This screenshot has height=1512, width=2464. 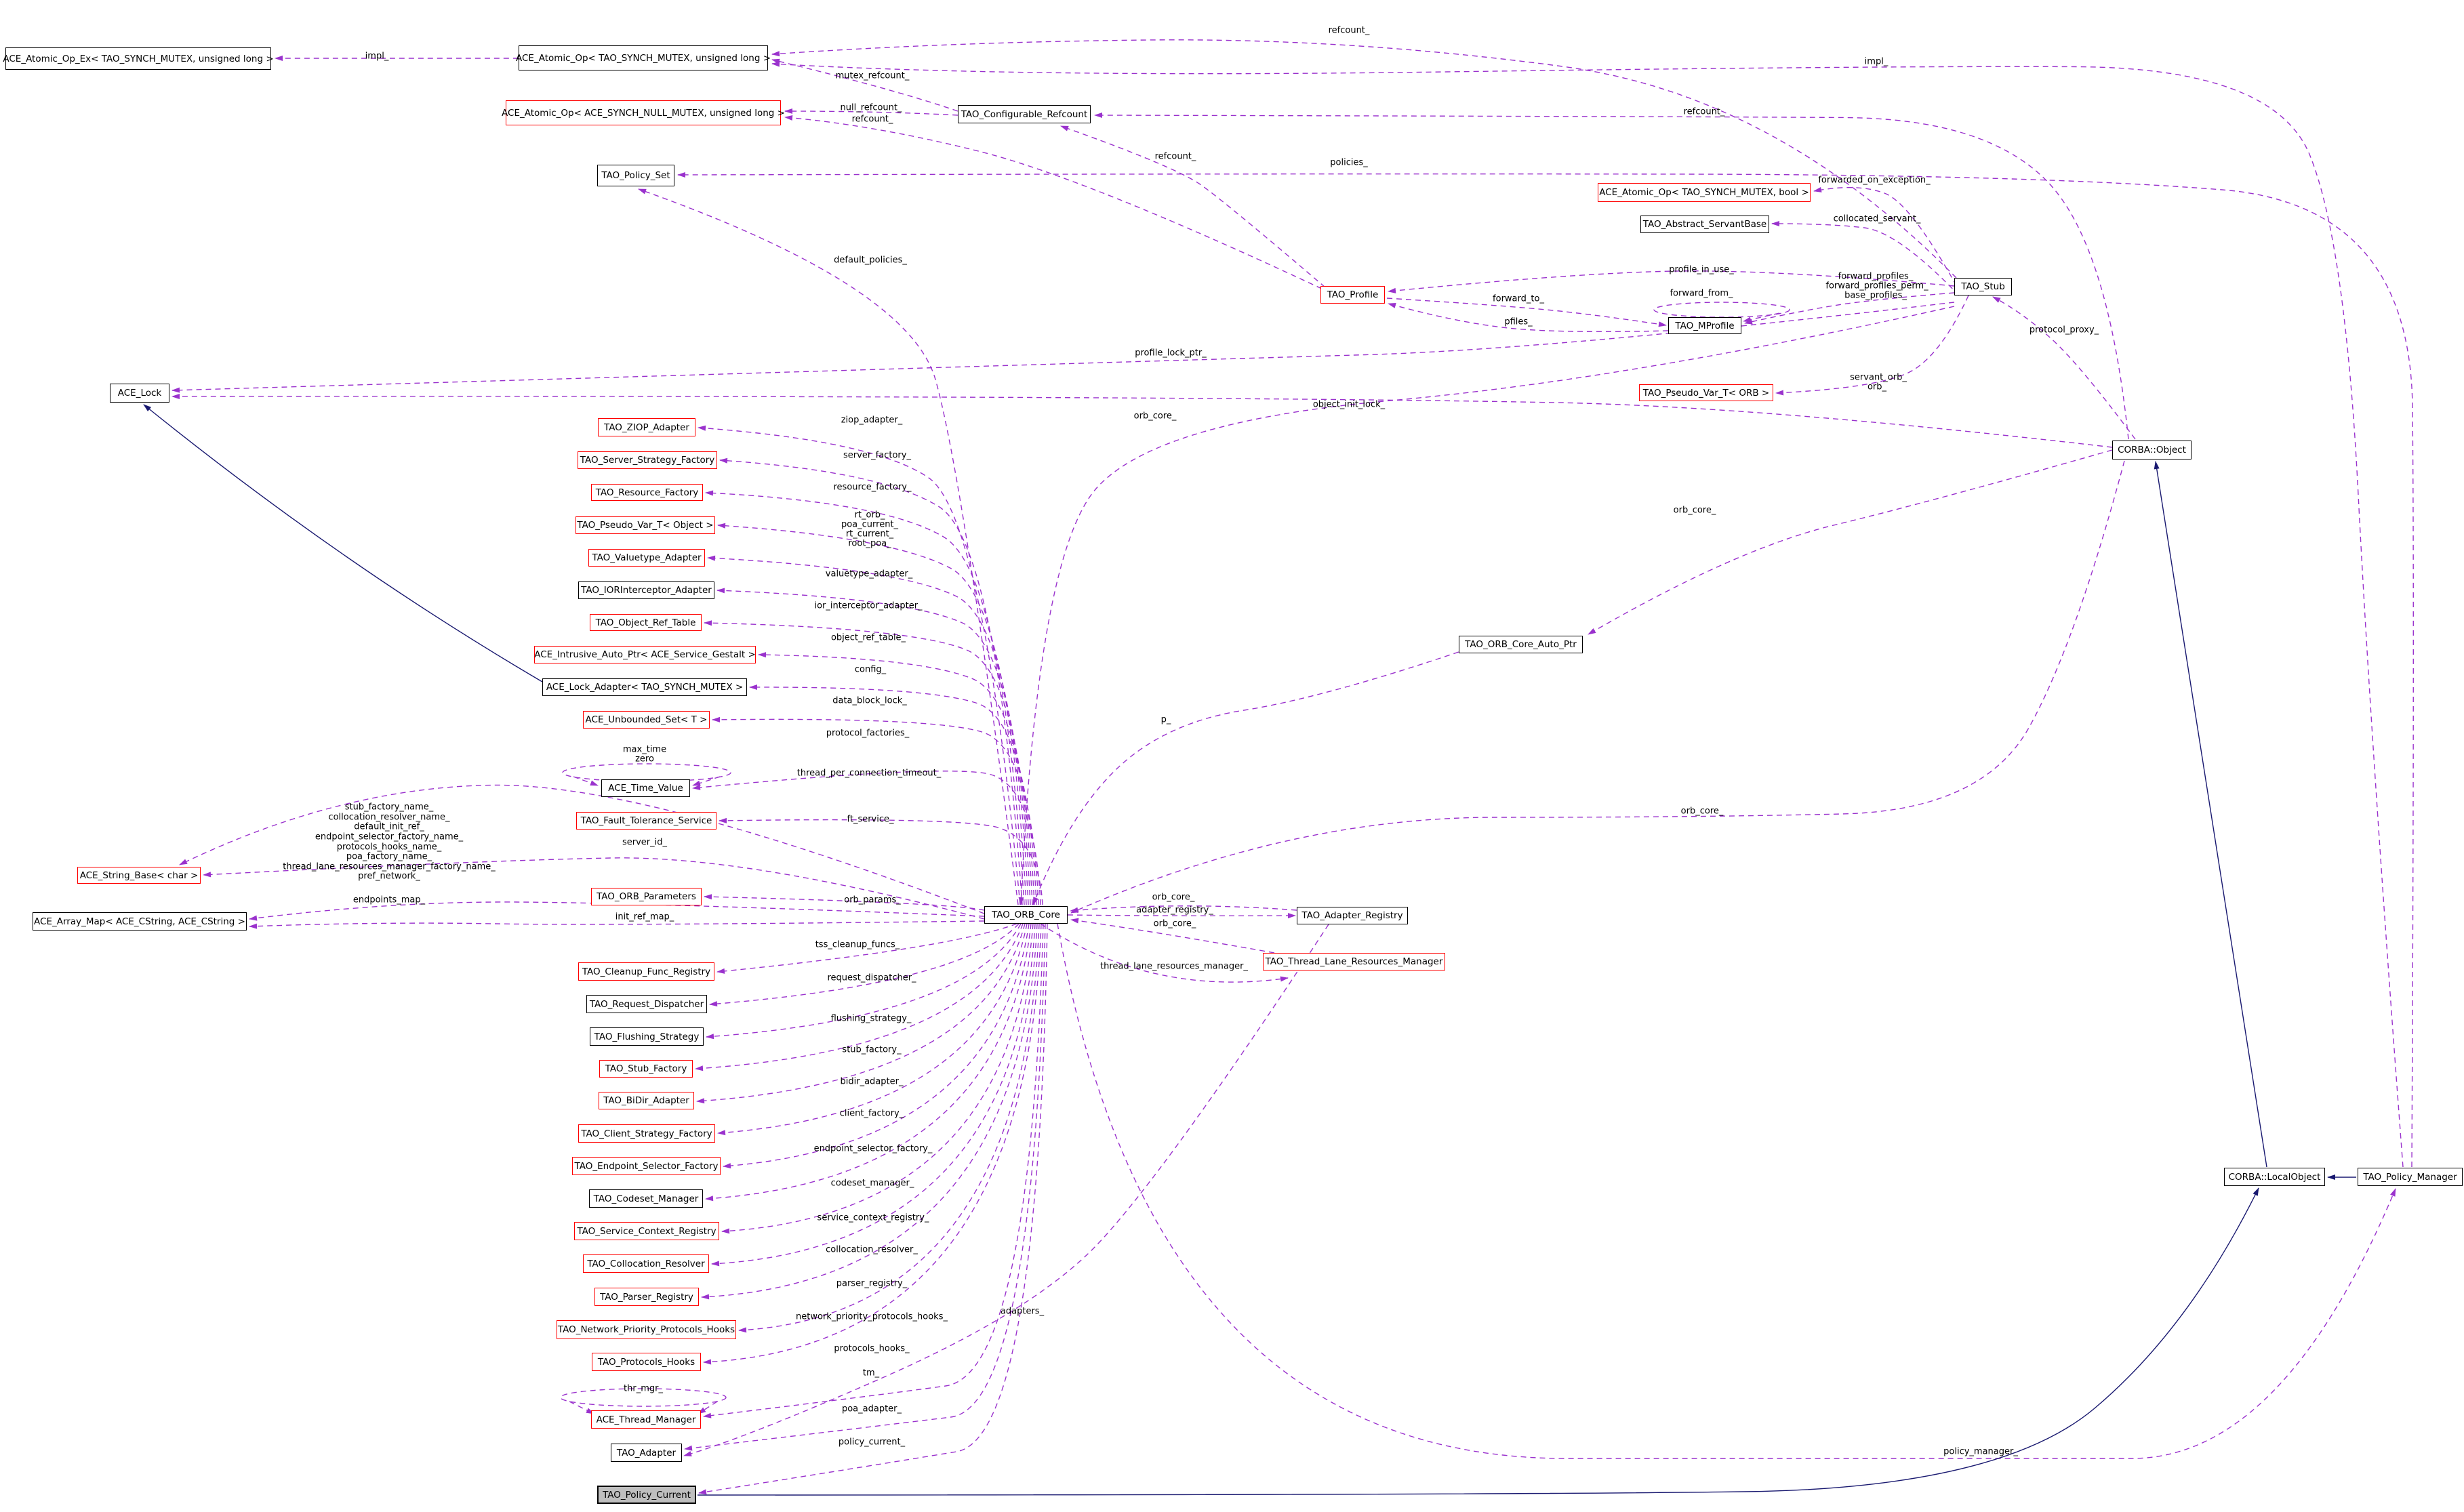 What do you see at coordinates (635, 175) in the screenshot?
I see `class-node-tao-policy-set: TAO_Policy_Set` at bounding box center [635, 175].